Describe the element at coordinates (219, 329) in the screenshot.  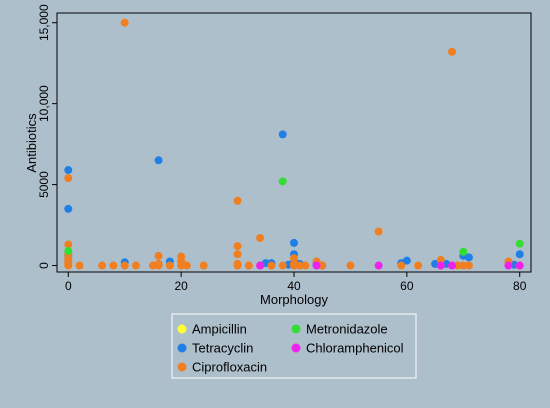
I see `legend-label-ampicillin: Ampicillin` at that location.